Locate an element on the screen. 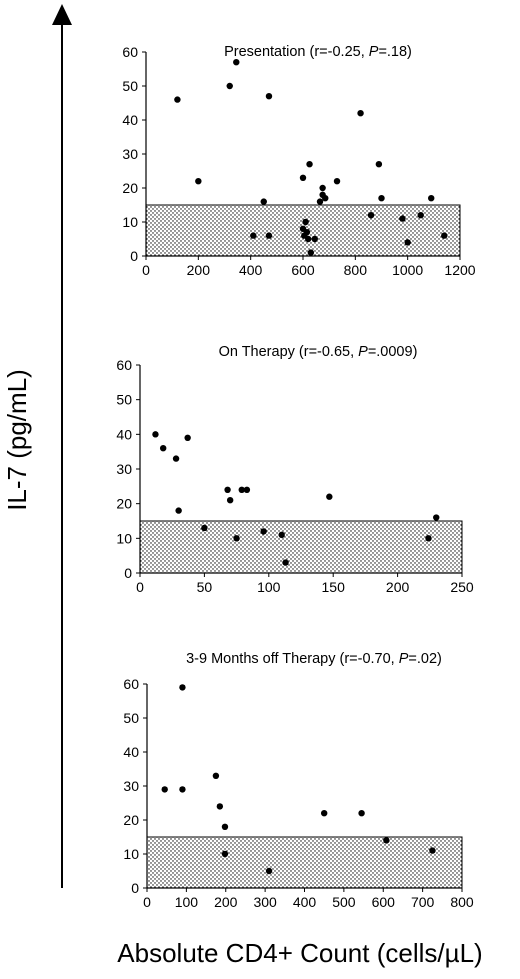 This screenshot has height=979, width=520. x-tick-label: 500 is located at coordinates (344, 902).